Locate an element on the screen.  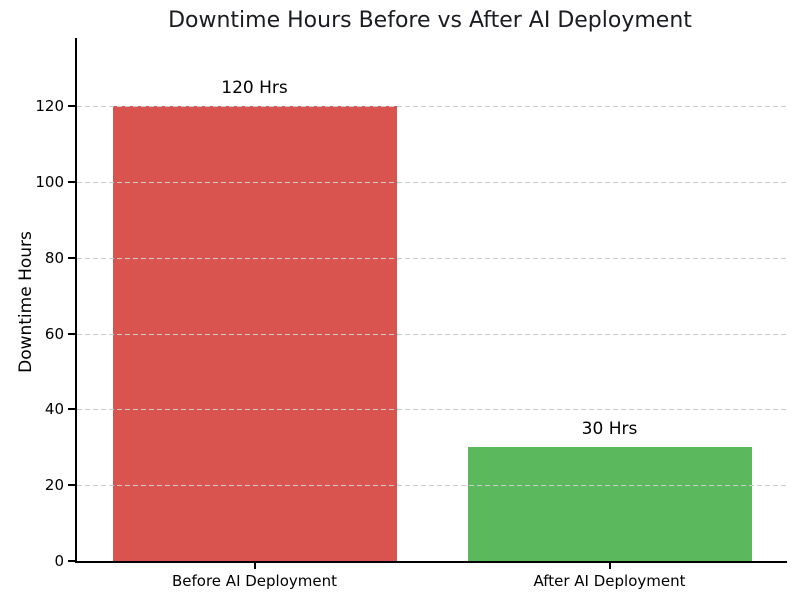
x-tick-label: Before AI Deployment is located at coordinates (254, 581).